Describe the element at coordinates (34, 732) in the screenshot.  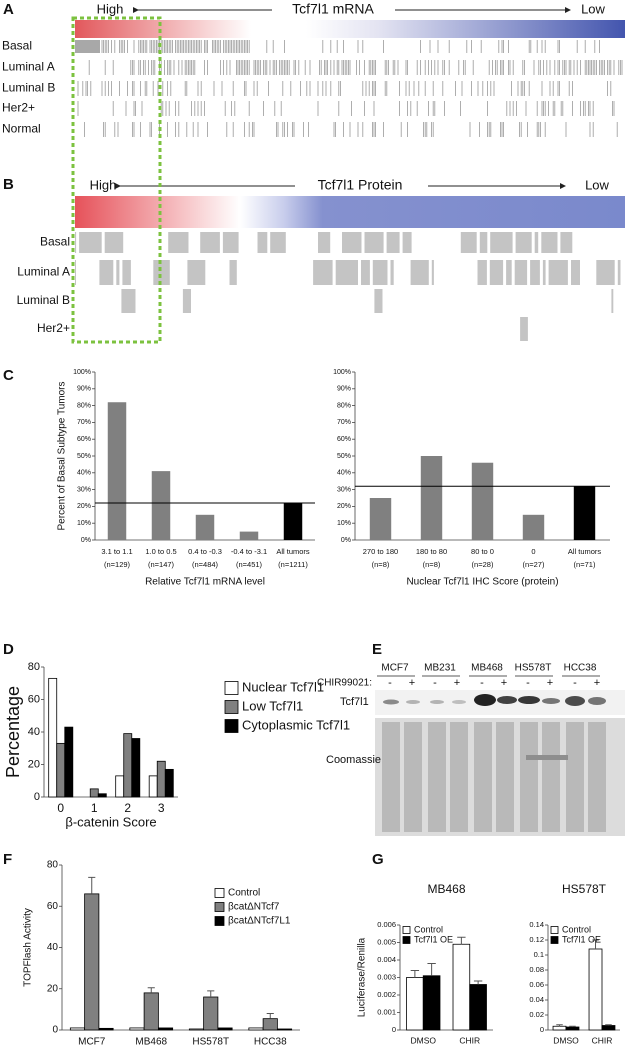
I see `y-tick-label: 40` at that location.